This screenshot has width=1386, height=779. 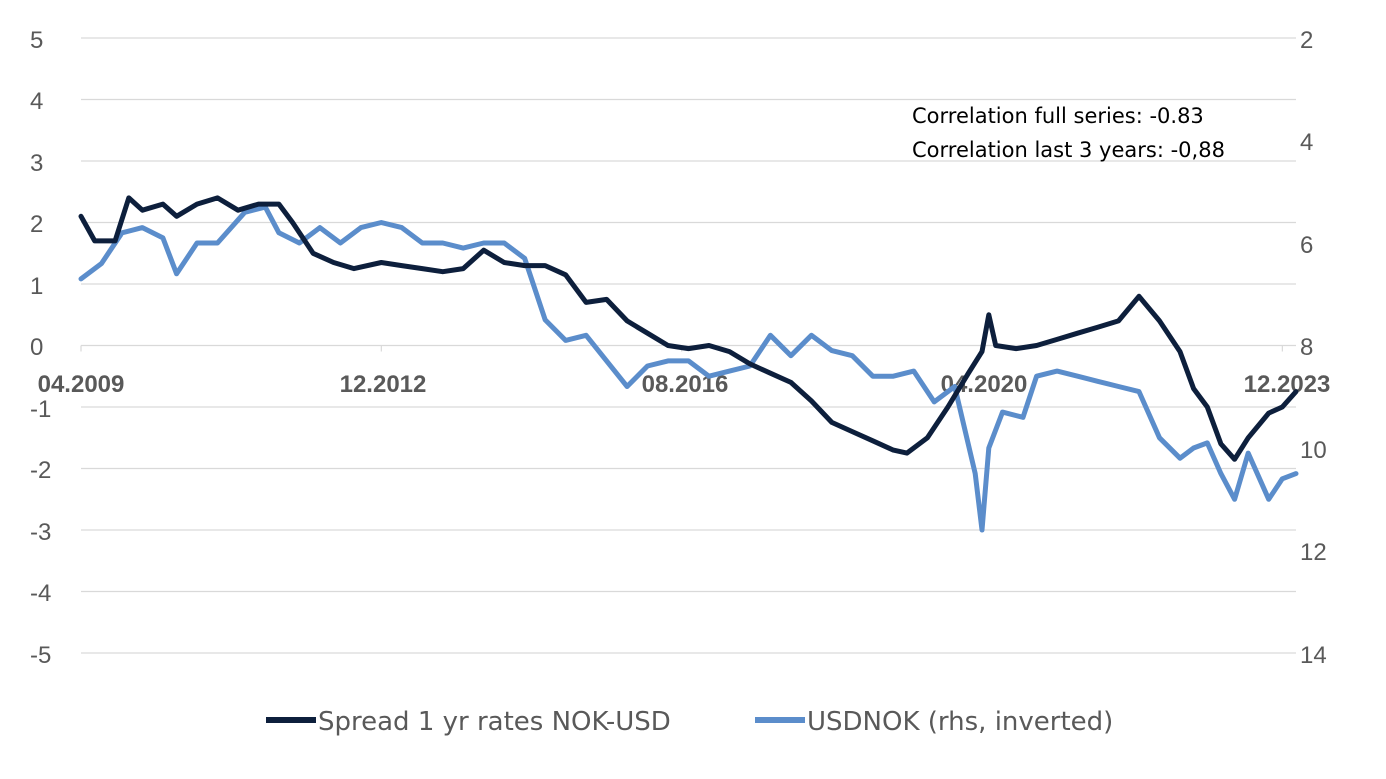 I want to click on legend-label-spread: Spread 1 yr rates NOK-USD, so click(x=494, y=722).